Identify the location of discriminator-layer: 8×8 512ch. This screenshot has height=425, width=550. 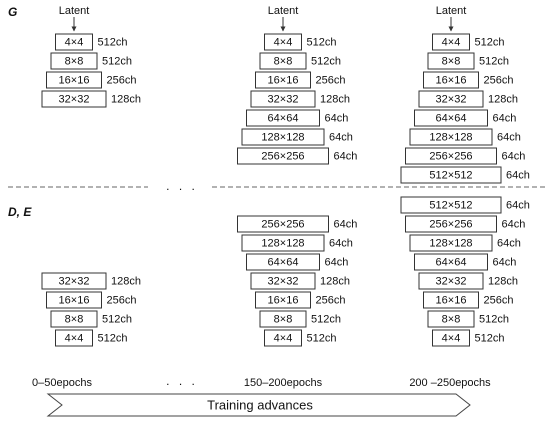
(300, 319).